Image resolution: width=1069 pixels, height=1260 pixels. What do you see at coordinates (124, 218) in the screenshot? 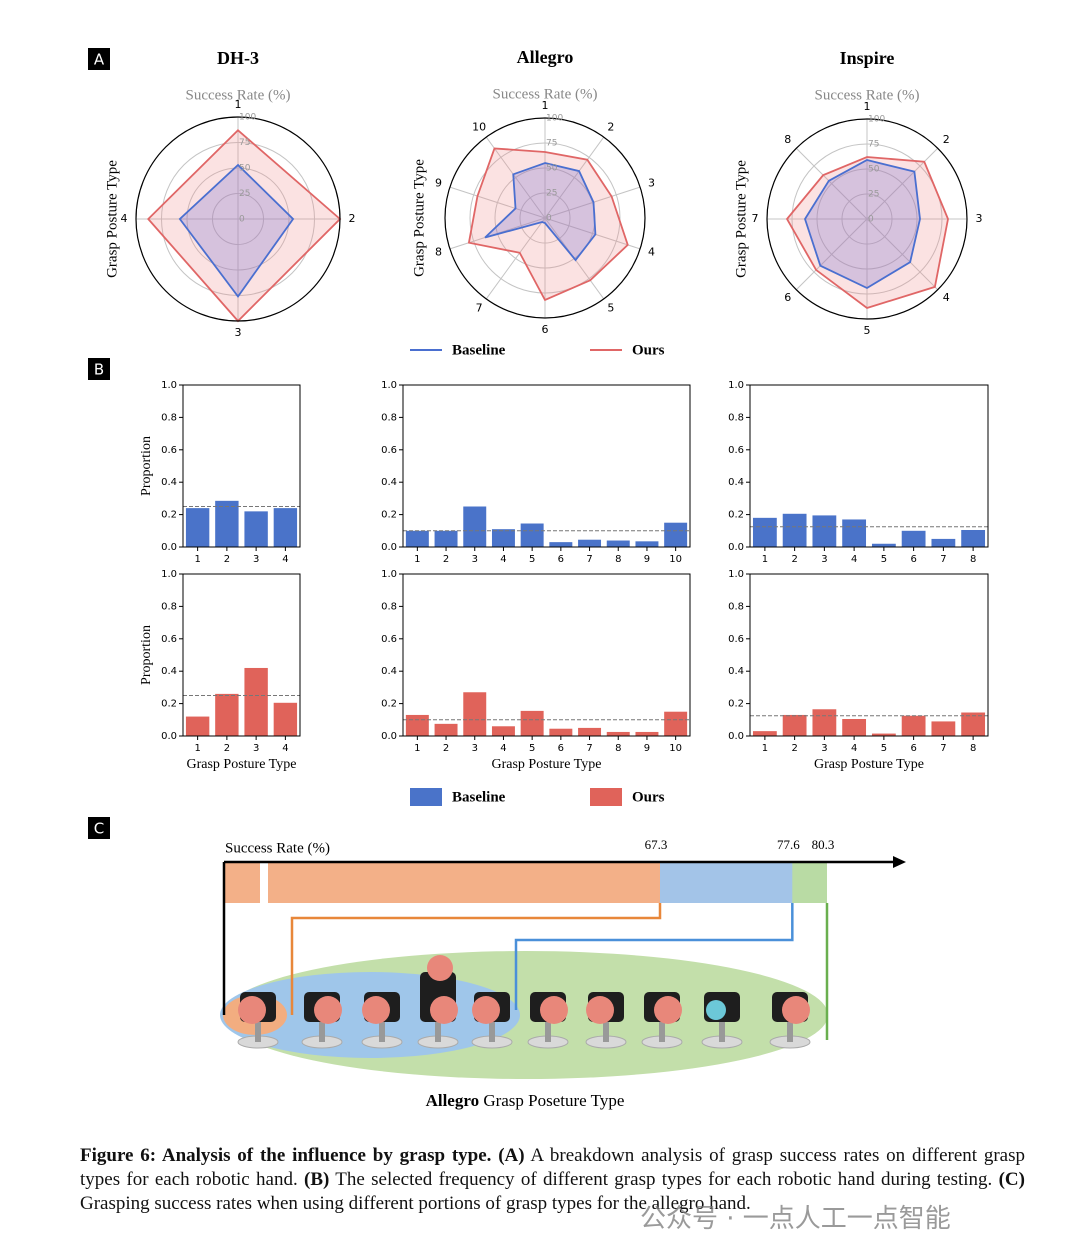
I see `category-label: 4` at bounding box center [124, 218].